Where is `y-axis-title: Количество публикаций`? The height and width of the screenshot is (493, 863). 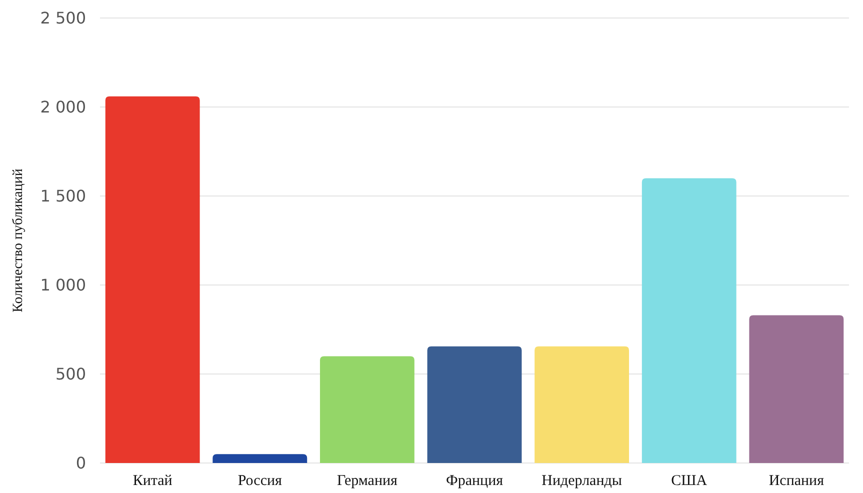 y-axis-title: Количество публикаций is located at coordinates (18, 240).